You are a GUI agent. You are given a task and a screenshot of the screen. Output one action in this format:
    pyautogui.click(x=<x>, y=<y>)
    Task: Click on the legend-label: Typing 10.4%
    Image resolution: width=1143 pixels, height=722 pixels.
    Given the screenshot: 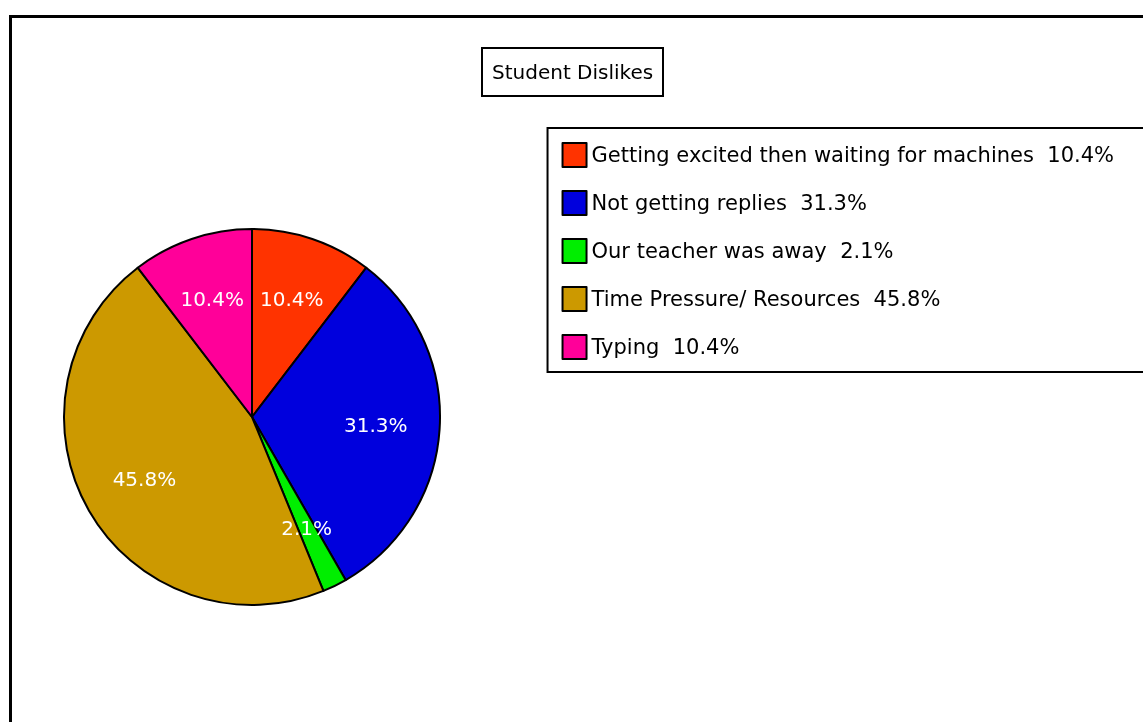 What is the action you would take?
    pyautogui.click(x=665, y=347)
    